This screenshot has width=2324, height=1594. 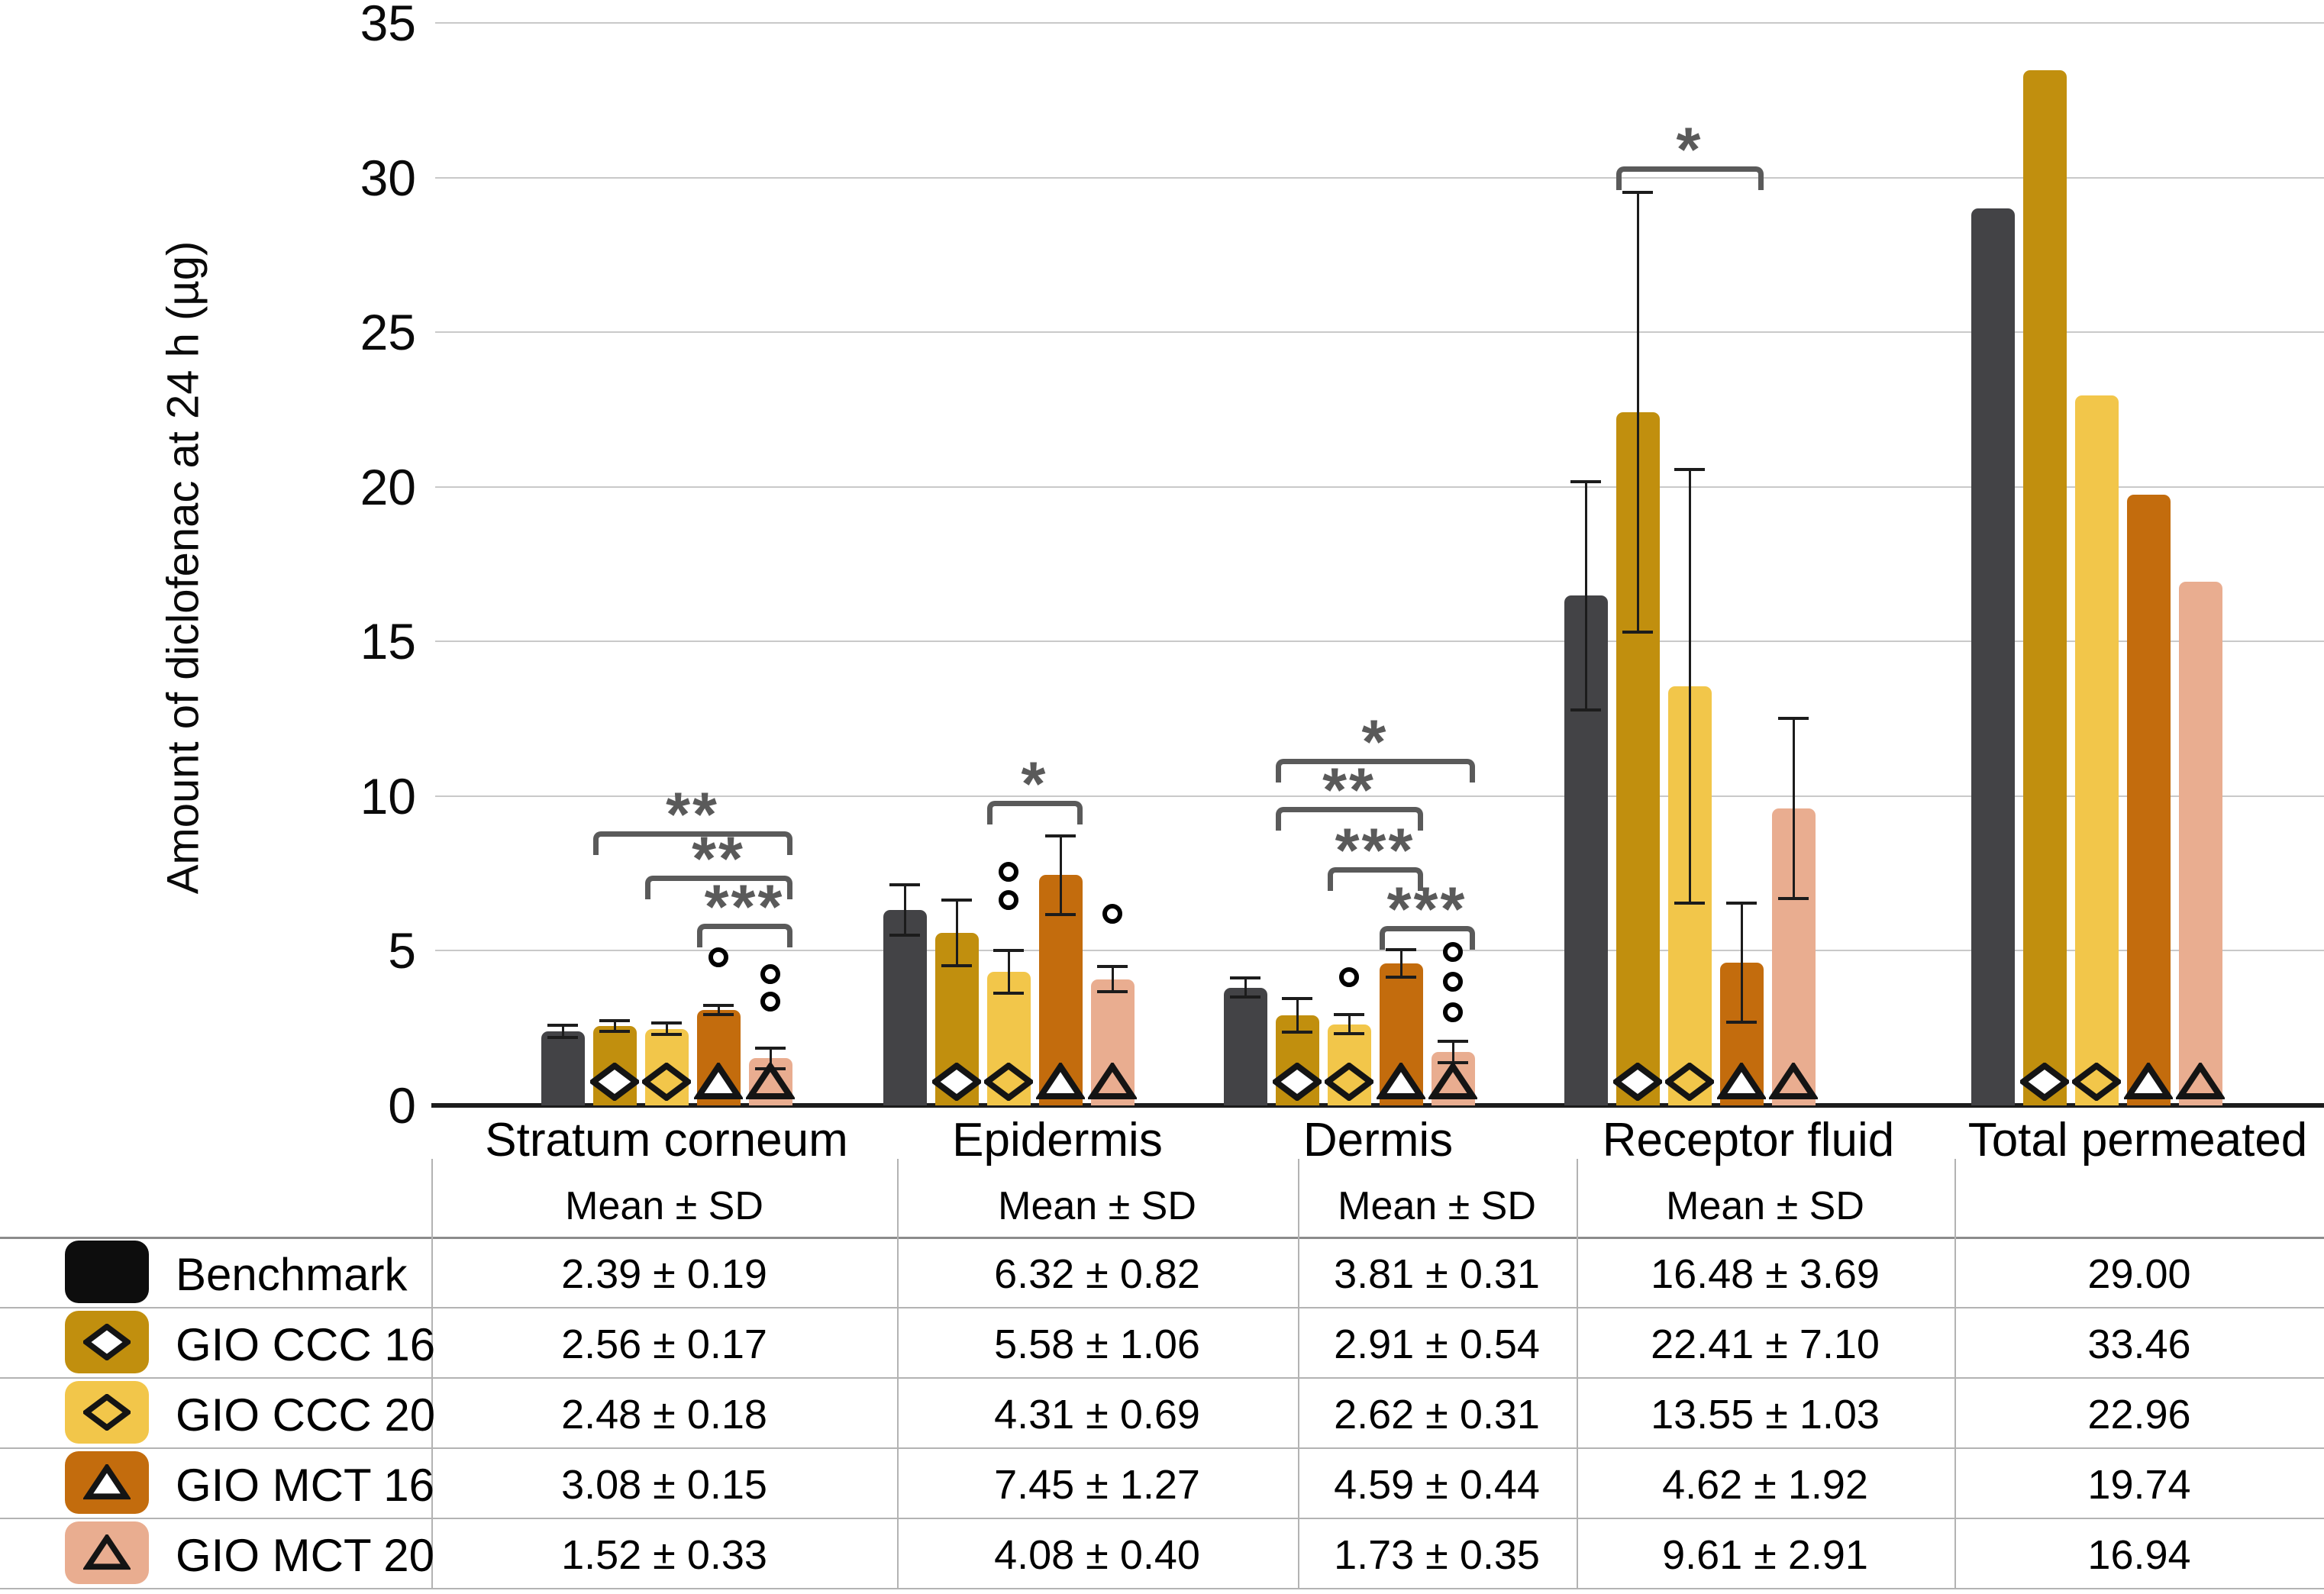 I want to click on series-label: GIO CCC 20, so click(x=306, y=1415).